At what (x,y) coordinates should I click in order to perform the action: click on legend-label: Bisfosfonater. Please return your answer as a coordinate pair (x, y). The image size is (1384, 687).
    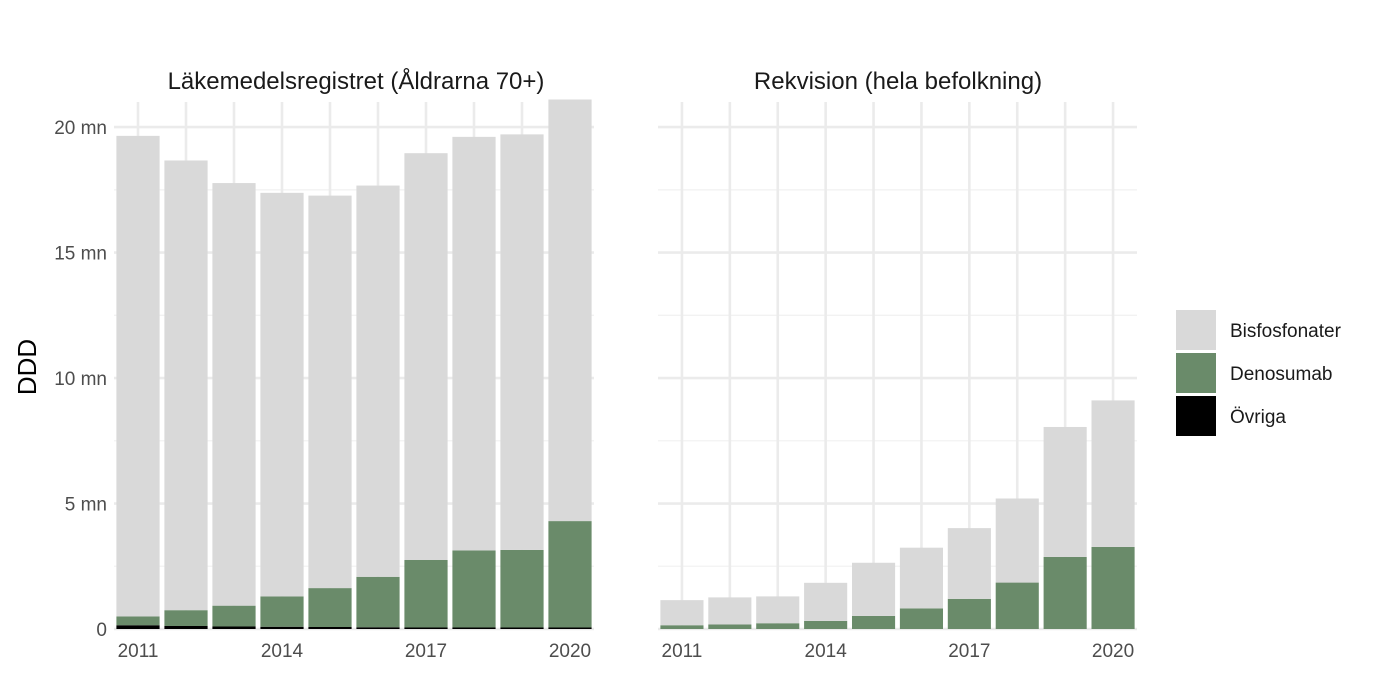
    Looking at the image, I should click on (1286, 331).